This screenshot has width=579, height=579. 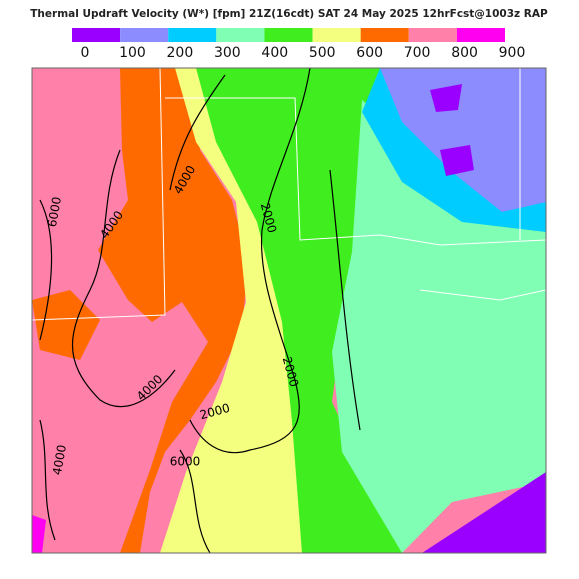 I want to click on legend-tick-label: 100, so click(x=132, y=53).